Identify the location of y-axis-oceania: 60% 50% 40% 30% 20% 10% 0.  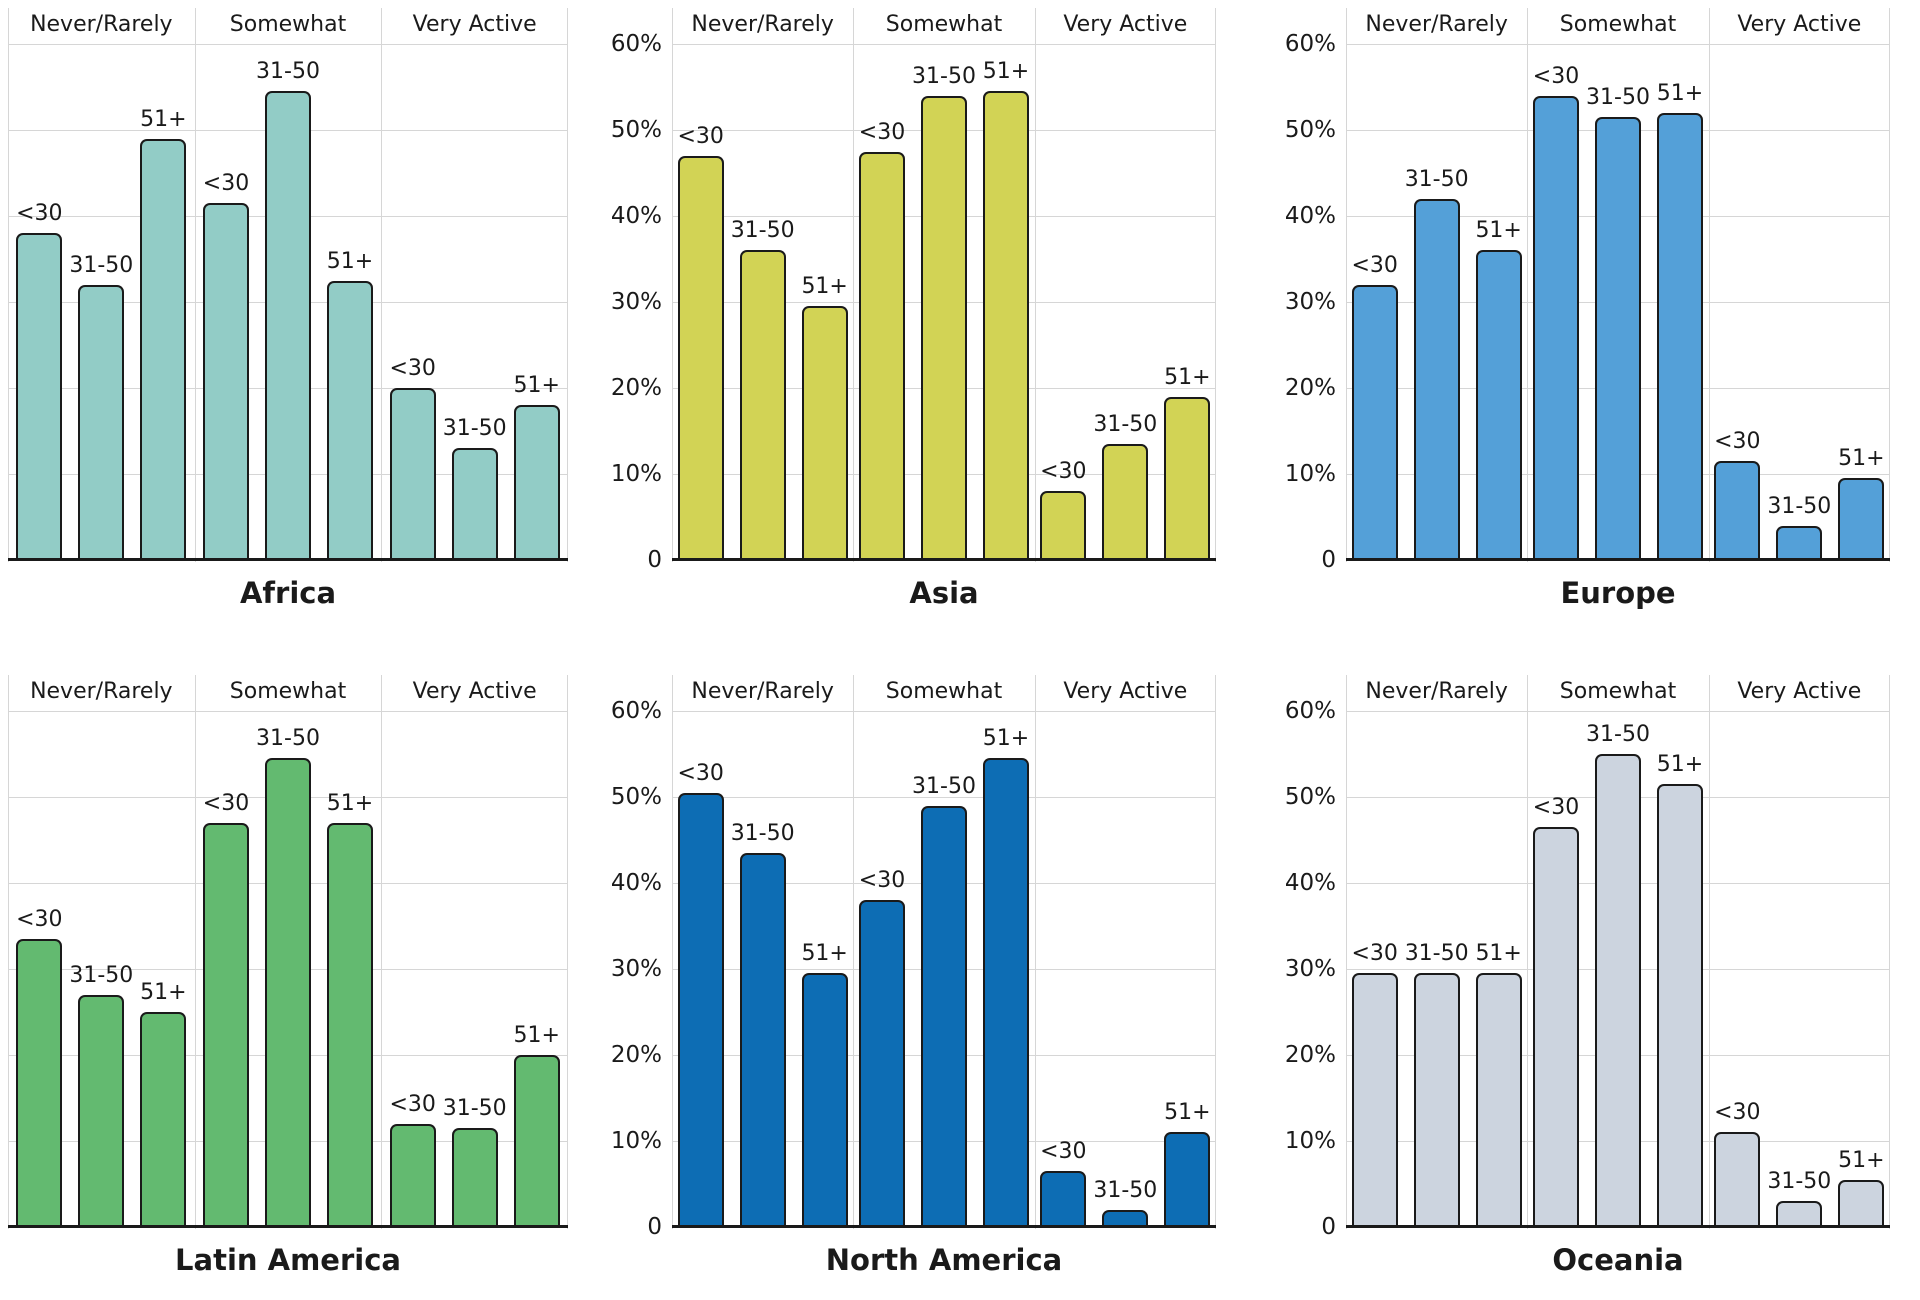
(1281, 957).